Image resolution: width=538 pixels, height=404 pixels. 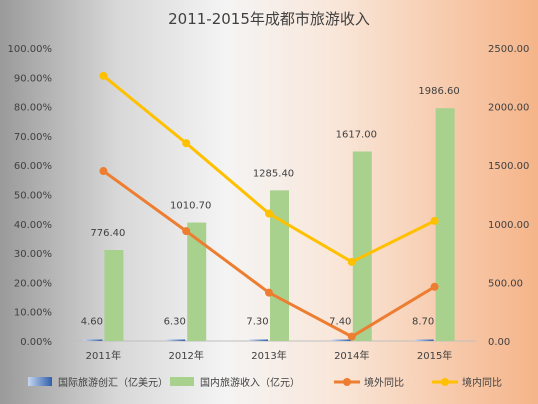 What do you see at coordinates (33, 196) in the screenshot?
I see `left-axis-tick-label: 50.00%` at bounding box center [33, 196].